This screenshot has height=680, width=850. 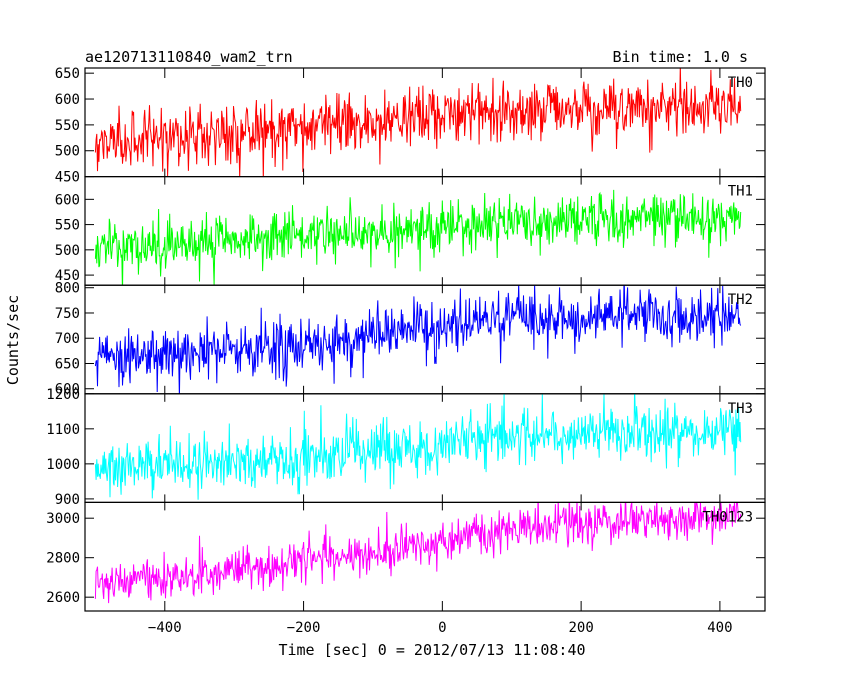 I want to click on y-tick-label: 1200, so click(x=63, y=395).